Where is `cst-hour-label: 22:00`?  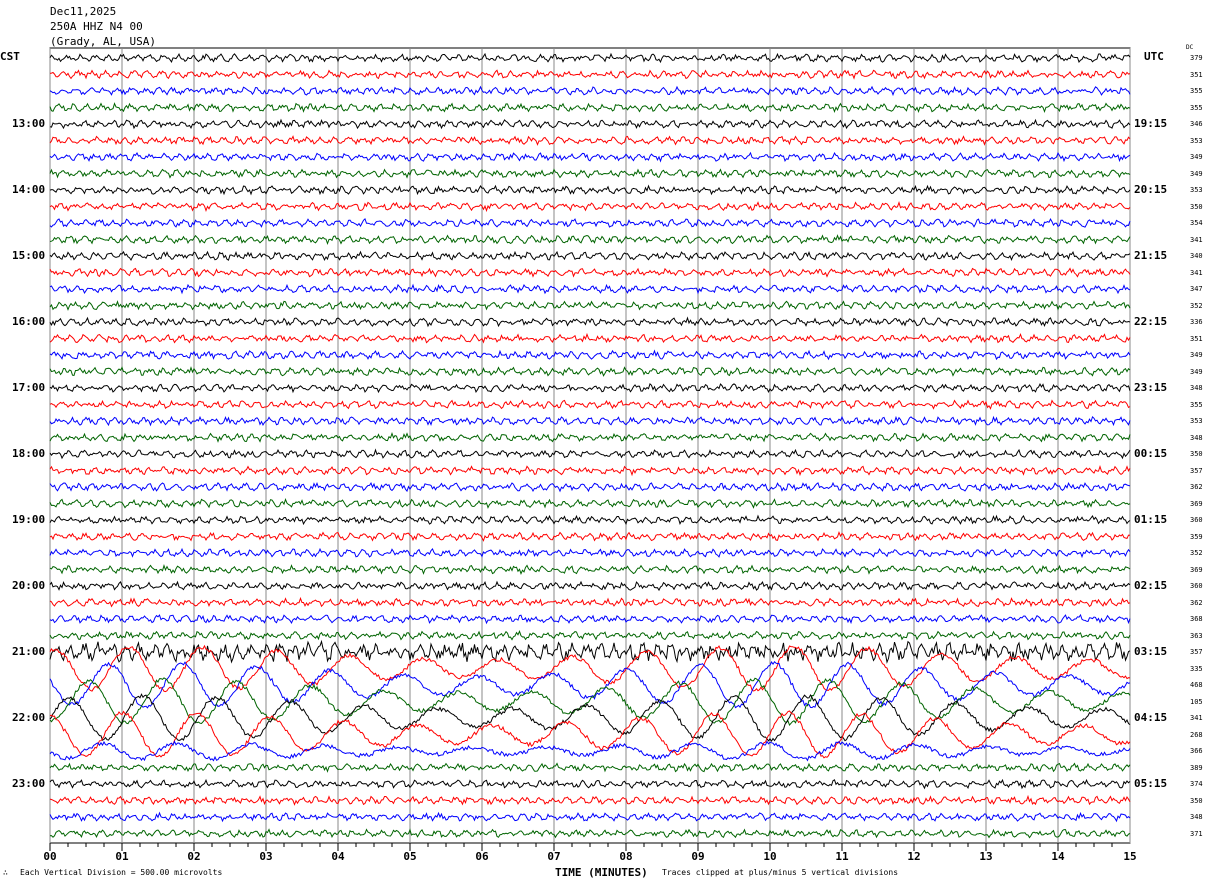
cst-hour-label: 22:00 is located at coordinates (29, 717).